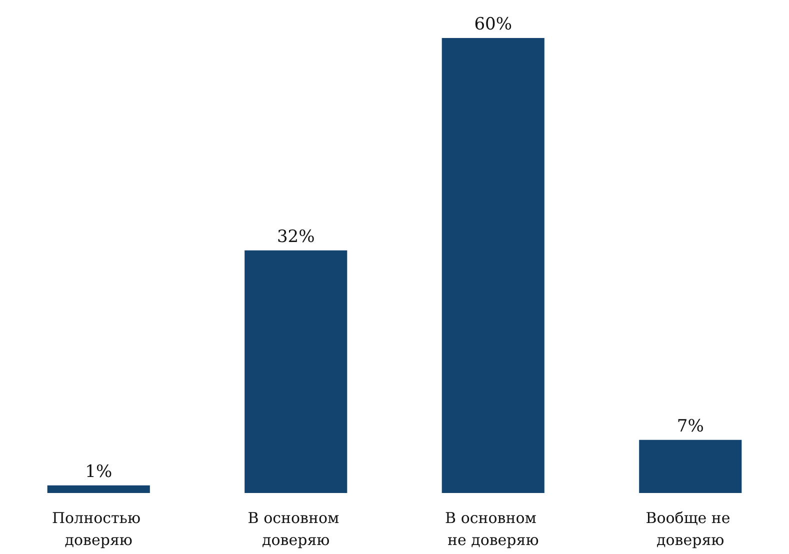 Image resolution: width=789 pixels, height=554 pixels. Describe the element at coordinates (295, 236) in the screenshot. I see `data-label: 32%` at that location.